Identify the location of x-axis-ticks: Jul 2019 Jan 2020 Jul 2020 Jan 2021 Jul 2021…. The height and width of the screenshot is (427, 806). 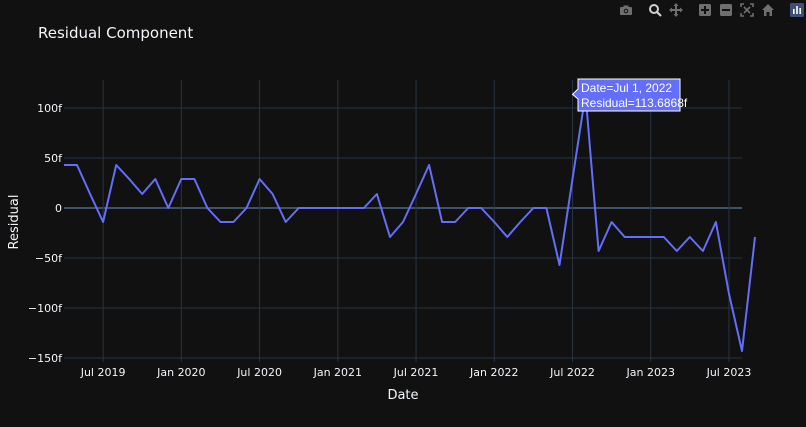
(416, 372).